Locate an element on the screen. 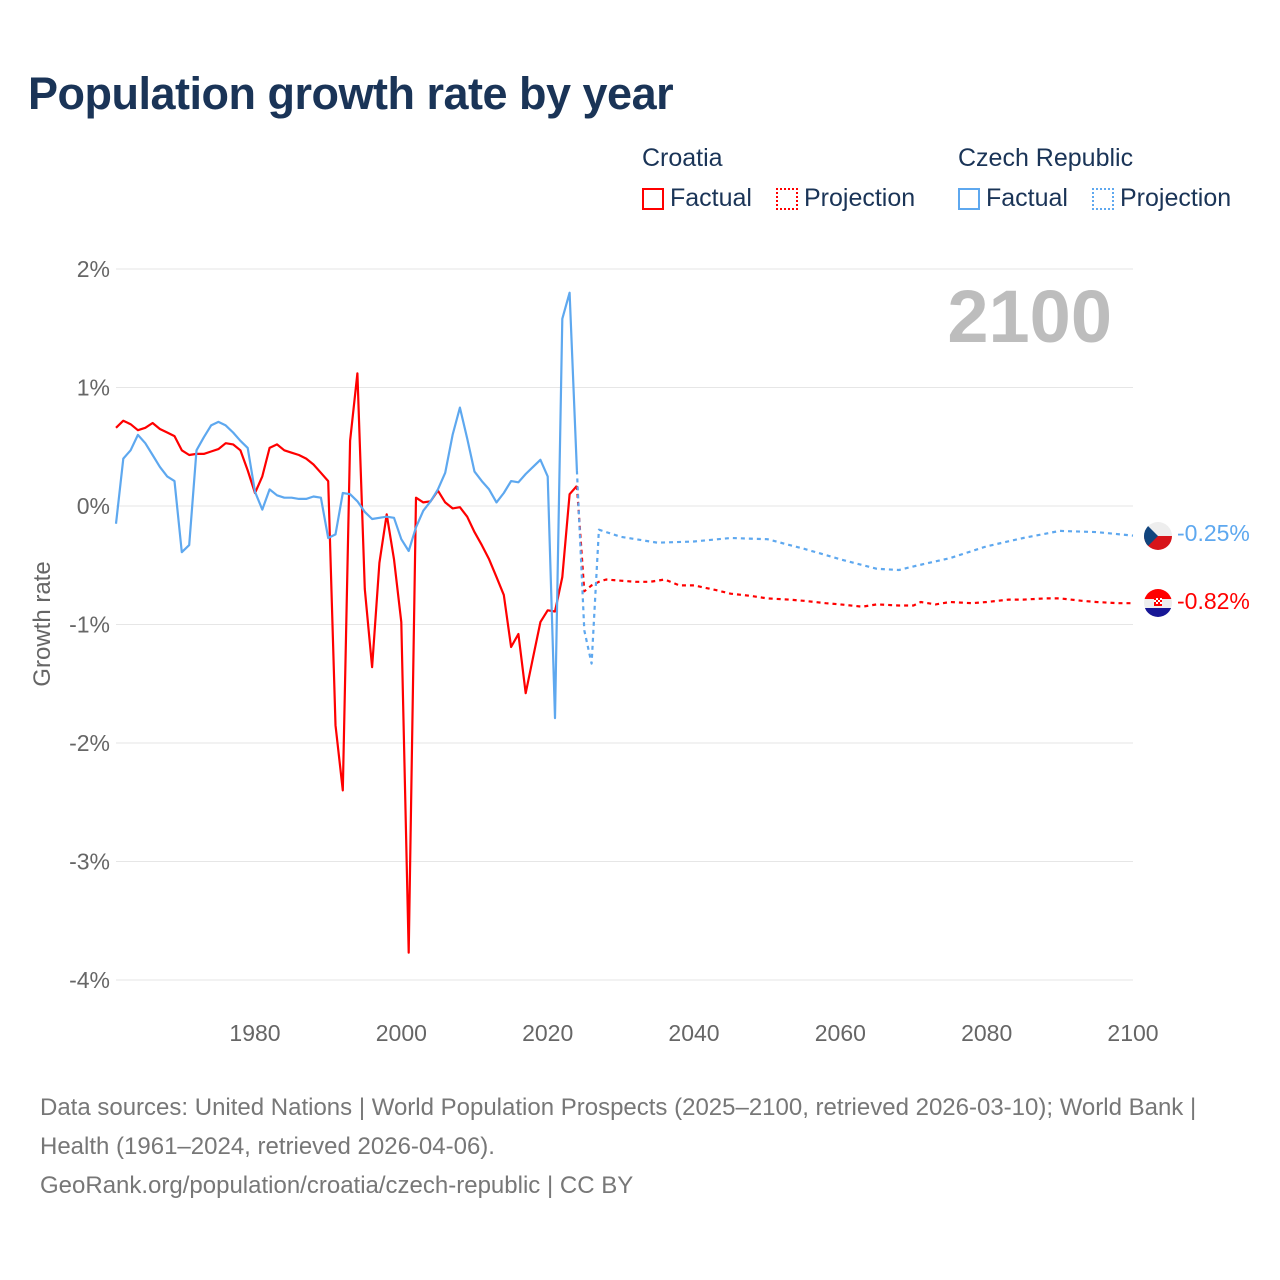  legend-croatia-projection: Projection is located at coordinates (845, 198).